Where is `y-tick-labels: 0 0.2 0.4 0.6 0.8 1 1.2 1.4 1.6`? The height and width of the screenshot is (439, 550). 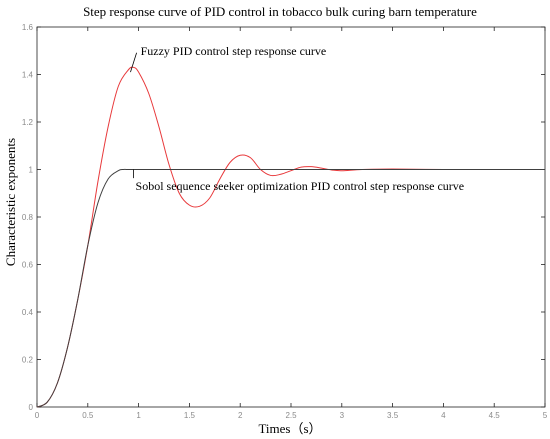 y-tick-labels: 0 0.2 0.4 0.6 0.8 1 1.2 1.4 1.6 is located at coordinates (28, 217).